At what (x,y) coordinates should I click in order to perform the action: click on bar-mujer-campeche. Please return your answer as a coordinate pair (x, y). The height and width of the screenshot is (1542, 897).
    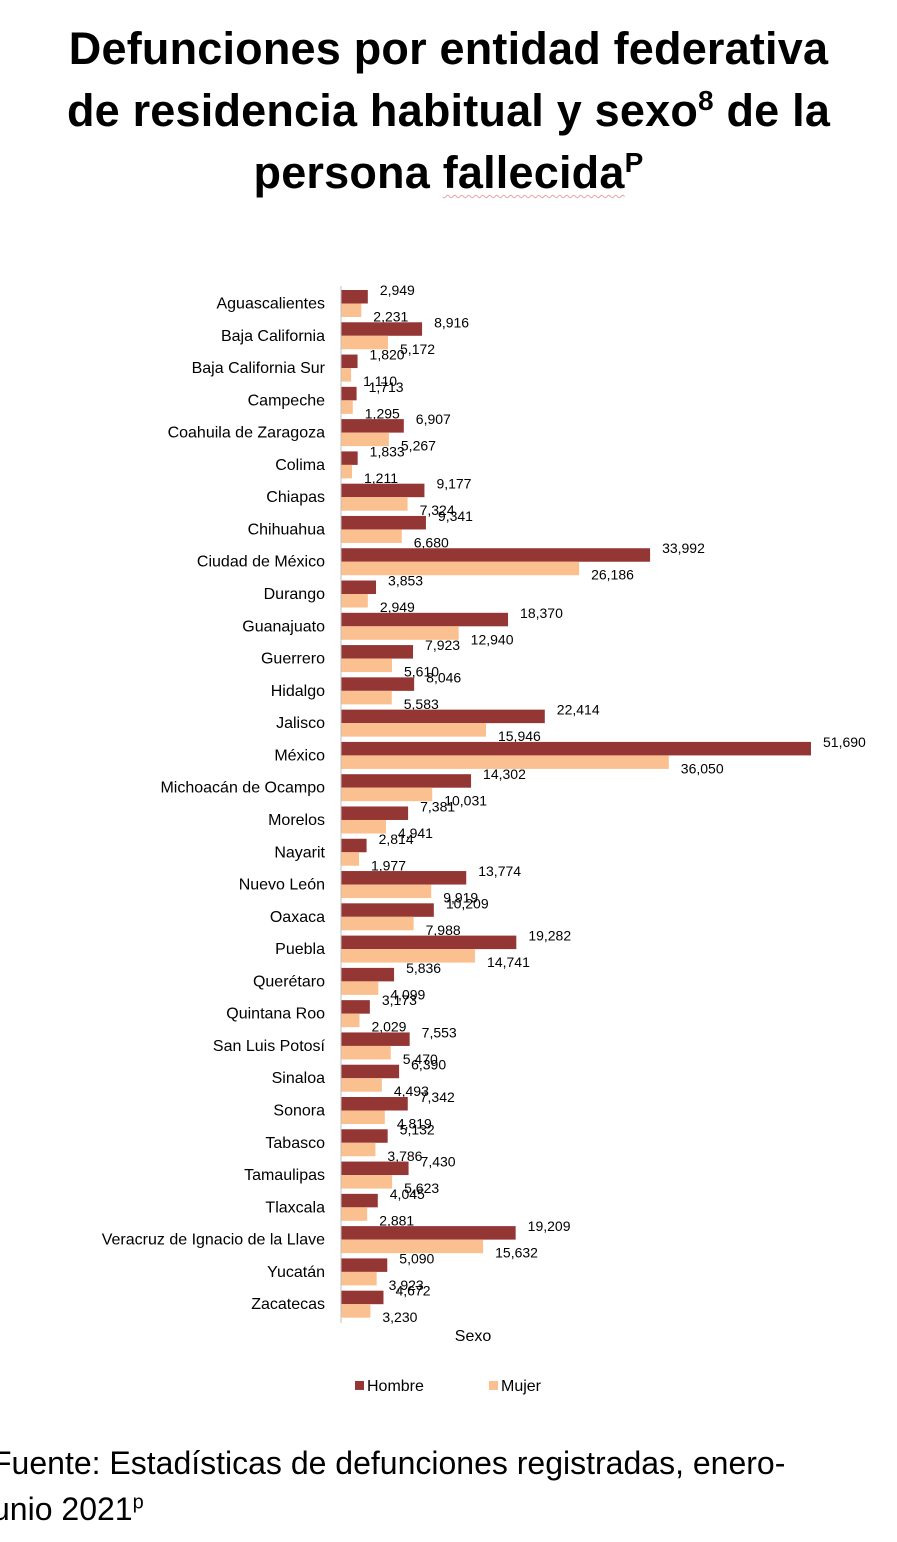
    Looking at the image, I should click on (347, 407).